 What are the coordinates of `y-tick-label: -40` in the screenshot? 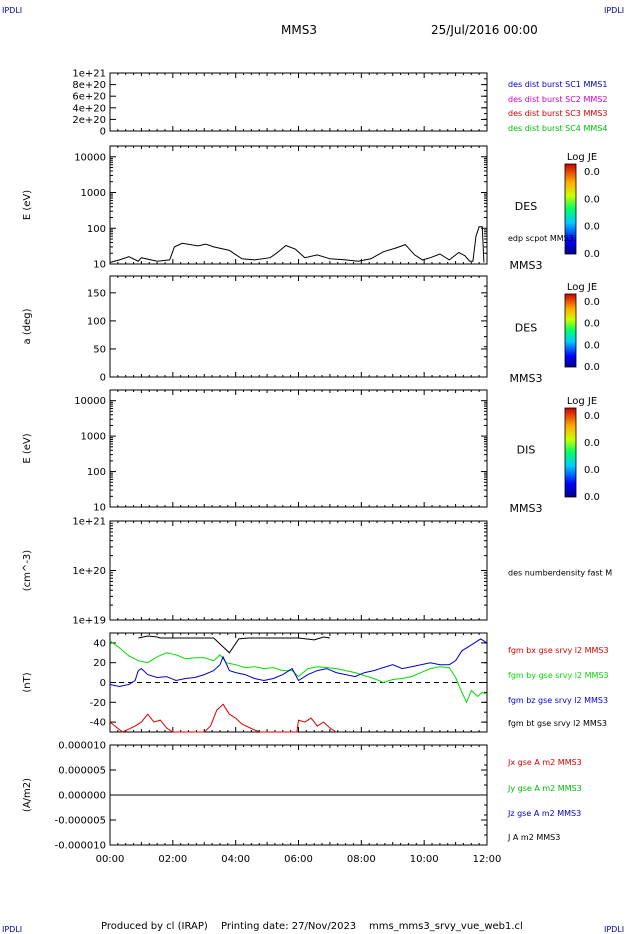 It's located at (98, 723).